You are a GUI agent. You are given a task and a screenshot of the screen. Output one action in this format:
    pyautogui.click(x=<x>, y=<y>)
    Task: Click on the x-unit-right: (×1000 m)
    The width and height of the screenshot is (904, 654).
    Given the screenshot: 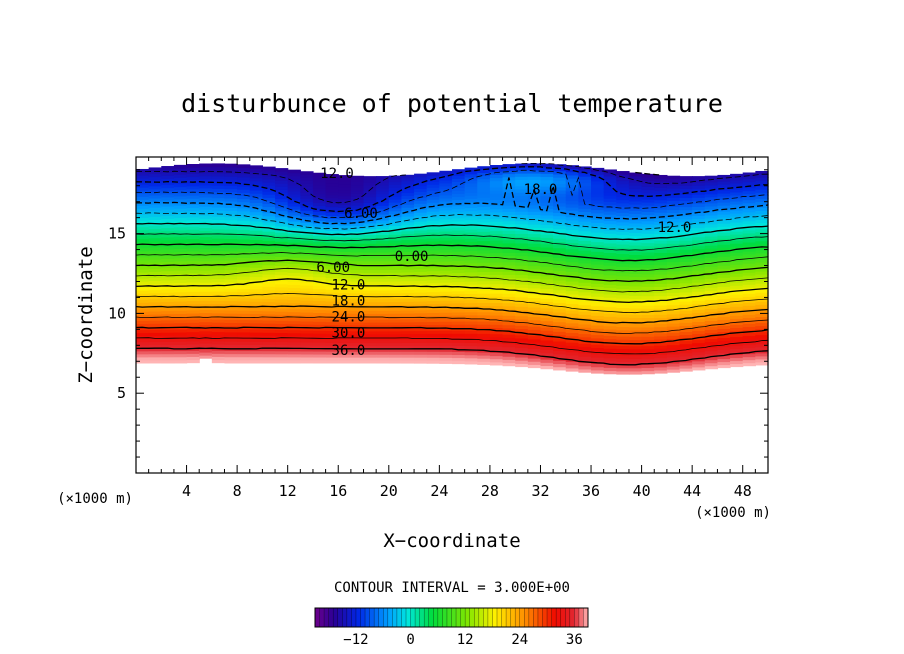 What is the action you would take?
    pyautogui.click(x=733, y=513)
    